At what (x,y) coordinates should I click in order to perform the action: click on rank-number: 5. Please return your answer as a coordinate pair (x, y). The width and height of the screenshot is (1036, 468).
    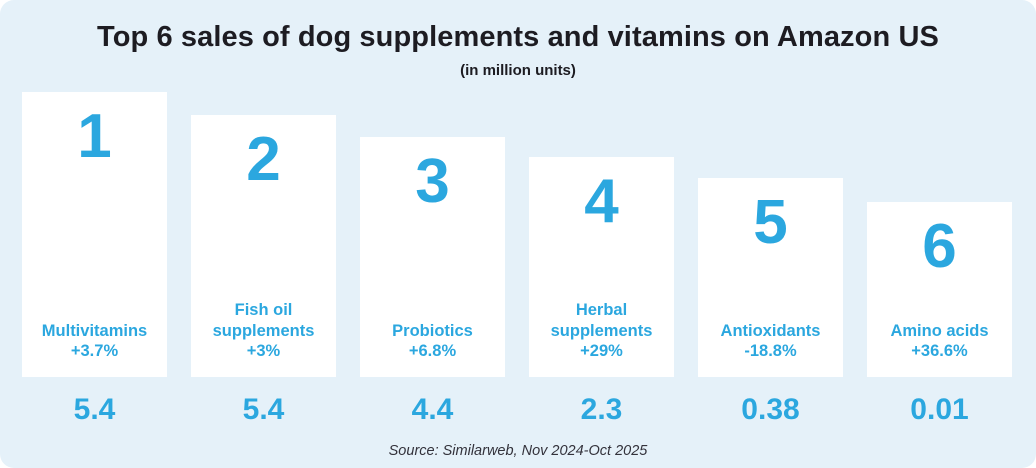
    Looking at the image, I should click on (770, 222).